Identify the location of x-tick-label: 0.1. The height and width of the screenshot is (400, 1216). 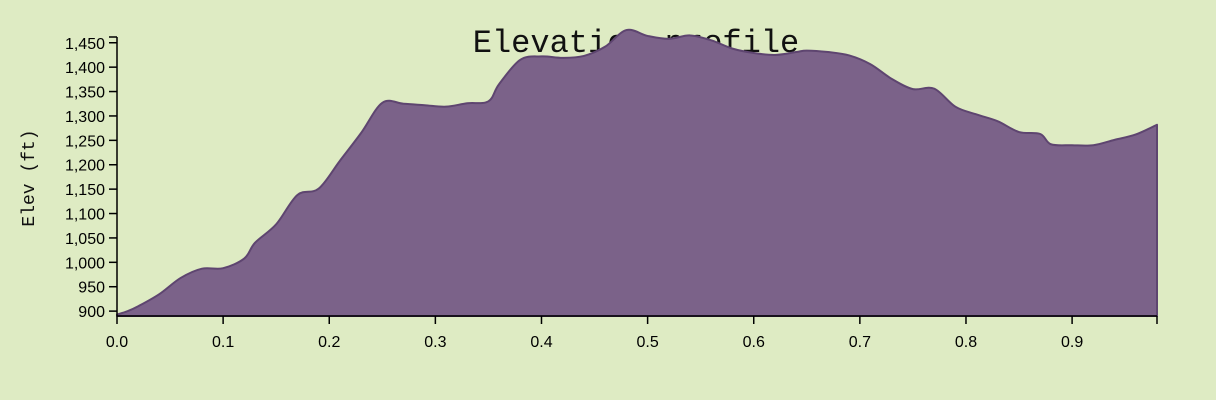
(223, 342).